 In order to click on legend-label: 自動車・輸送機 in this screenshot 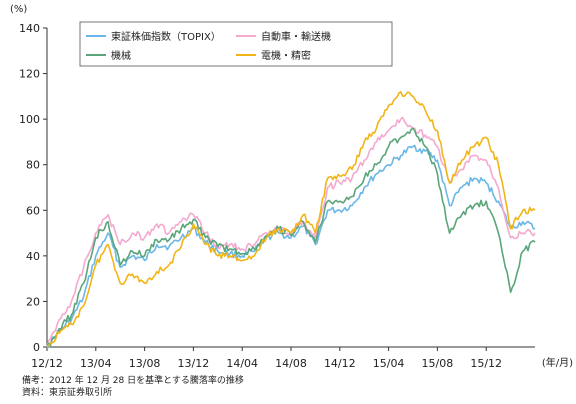, I will do `click(296, 36)`.